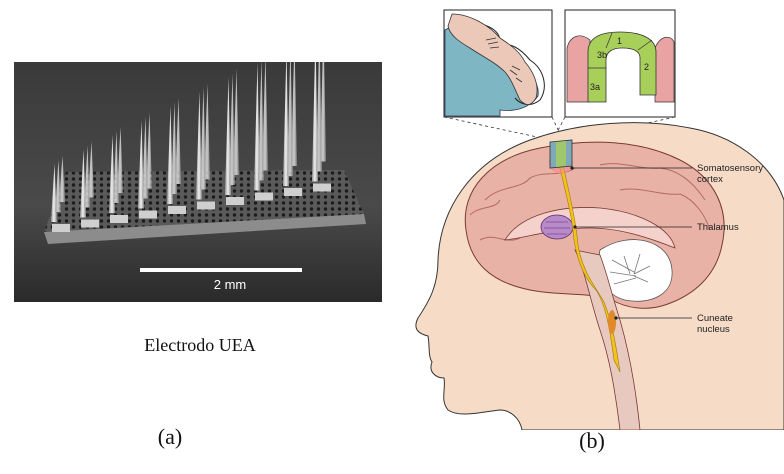 This screenshot has height=474, width=784. I want to click on scale-bar, so click(221, 270).